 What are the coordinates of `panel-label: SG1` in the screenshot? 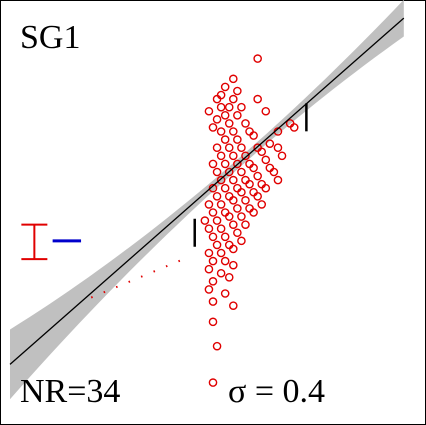 It's located at (50, 37).